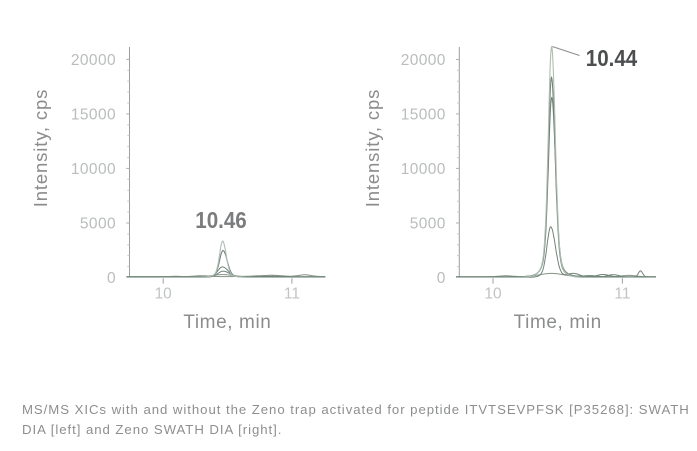 The height and width of the screenshot is (451, 697). I want to click on svg-text: 10.46, so click(221, 220).